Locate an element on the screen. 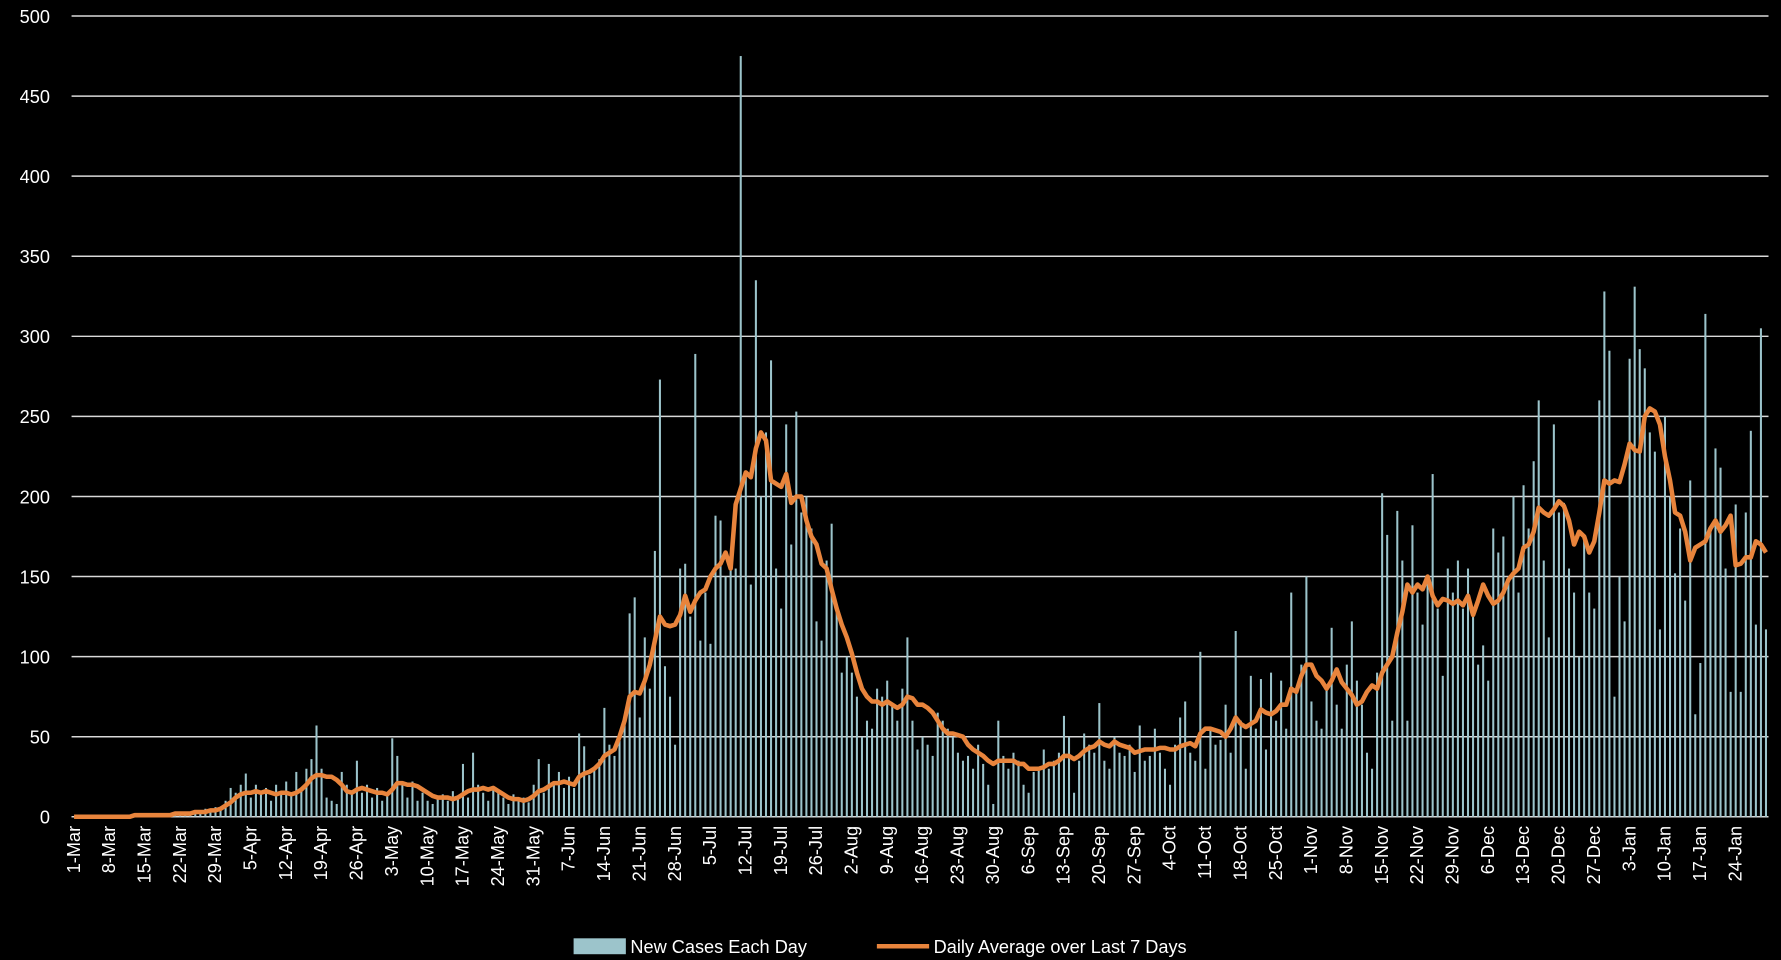 This screenshot has height=960, width=1781. x-tick-label: 22-Mar is located at coordinates (180, 855).